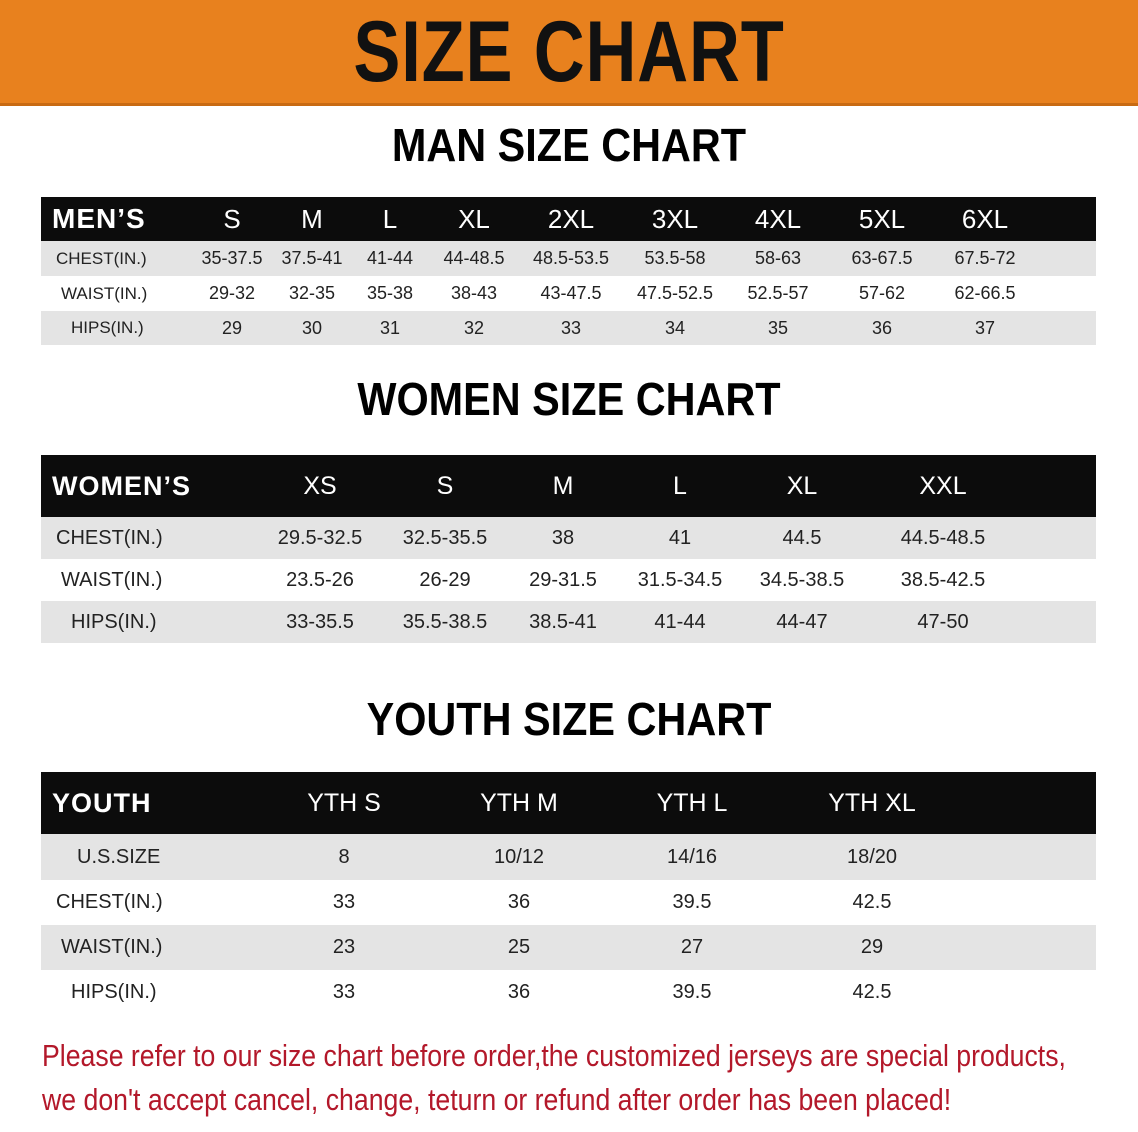 The height and width of the screenshot is (1132, 1138). I want to click on table-row: U.S.SIZE 8 10/12 14/16 18/20, so click(568, 857).